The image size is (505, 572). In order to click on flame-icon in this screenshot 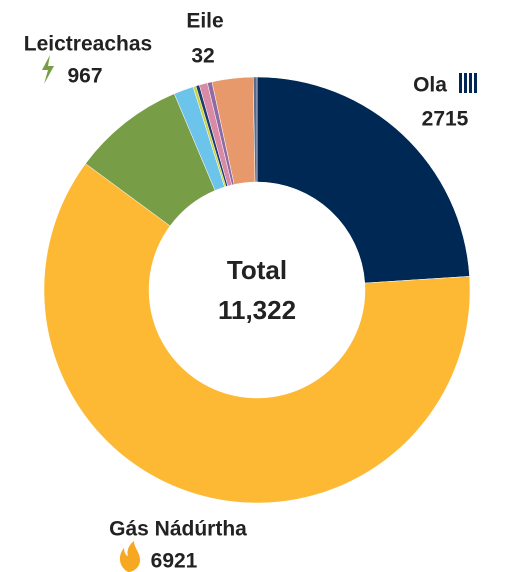, I will do `click(129, 556)`.